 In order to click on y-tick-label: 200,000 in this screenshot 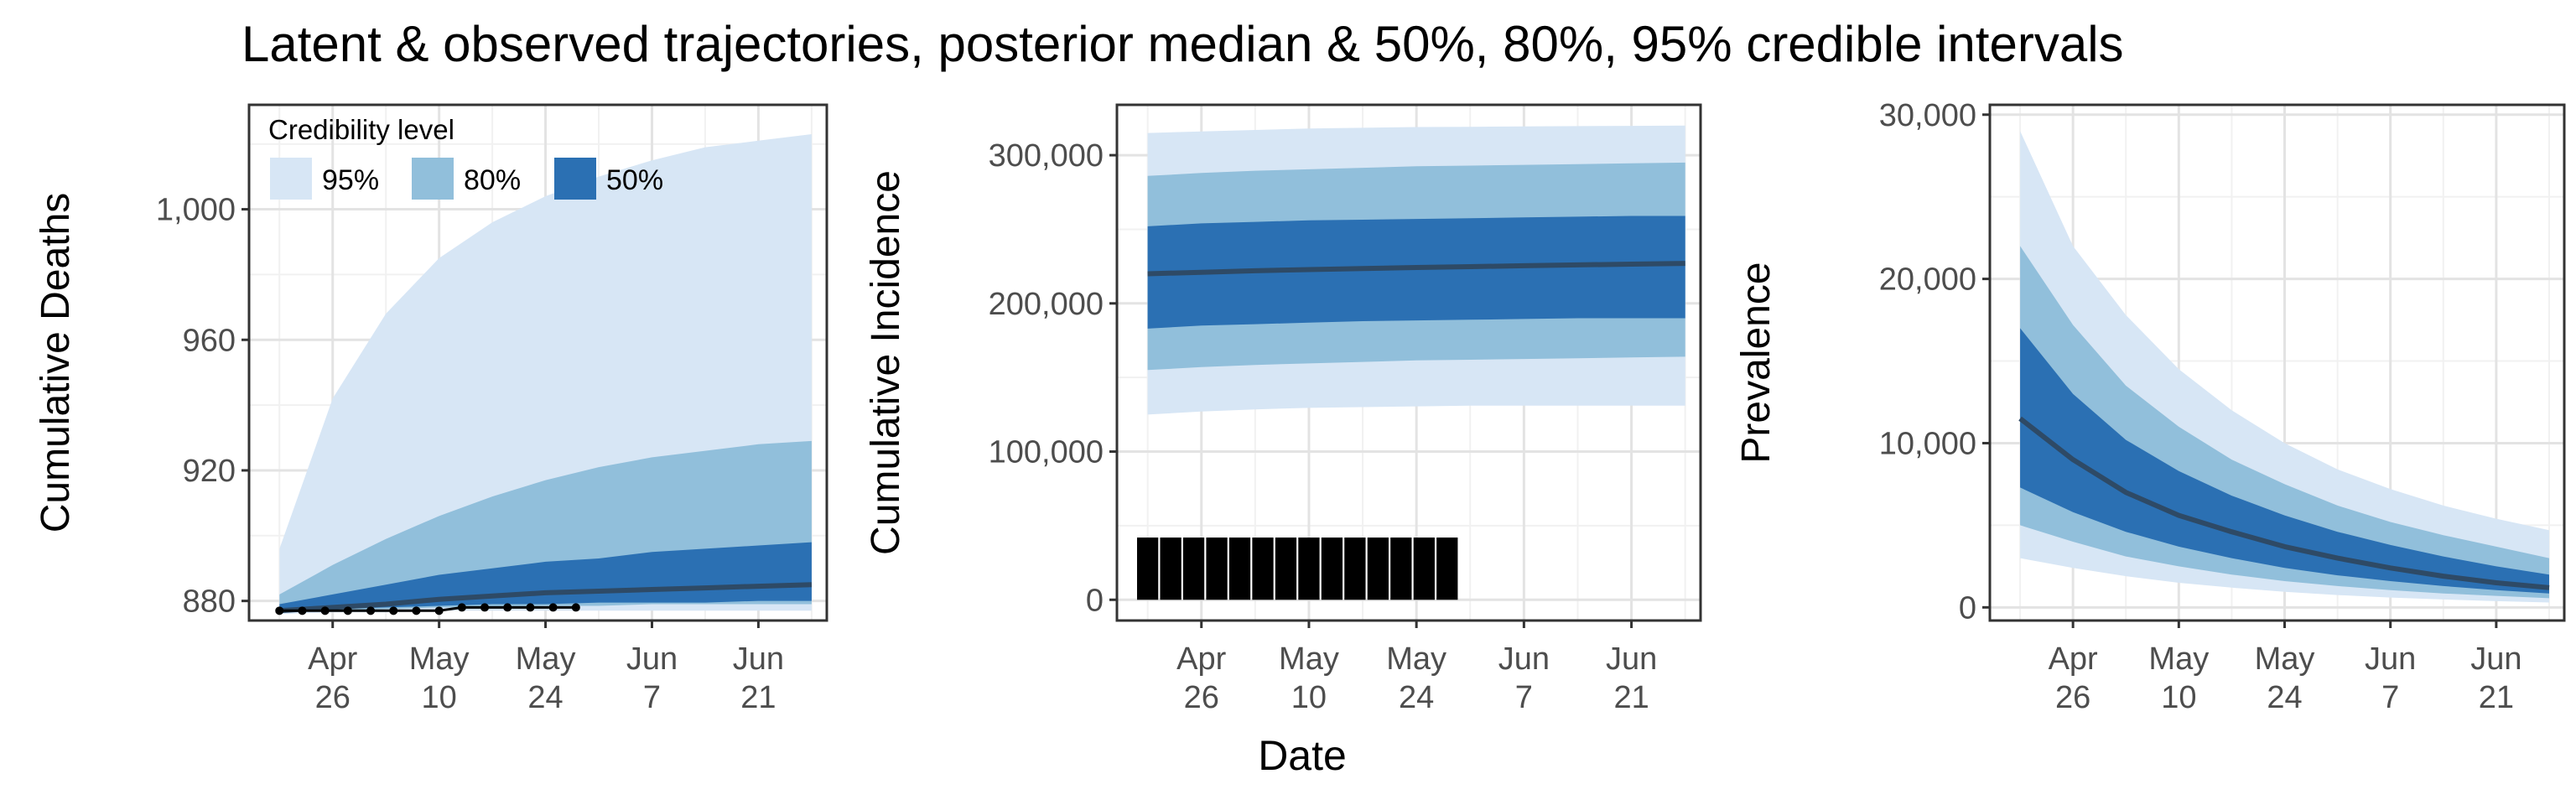, I will do `click(1046, 304)`.